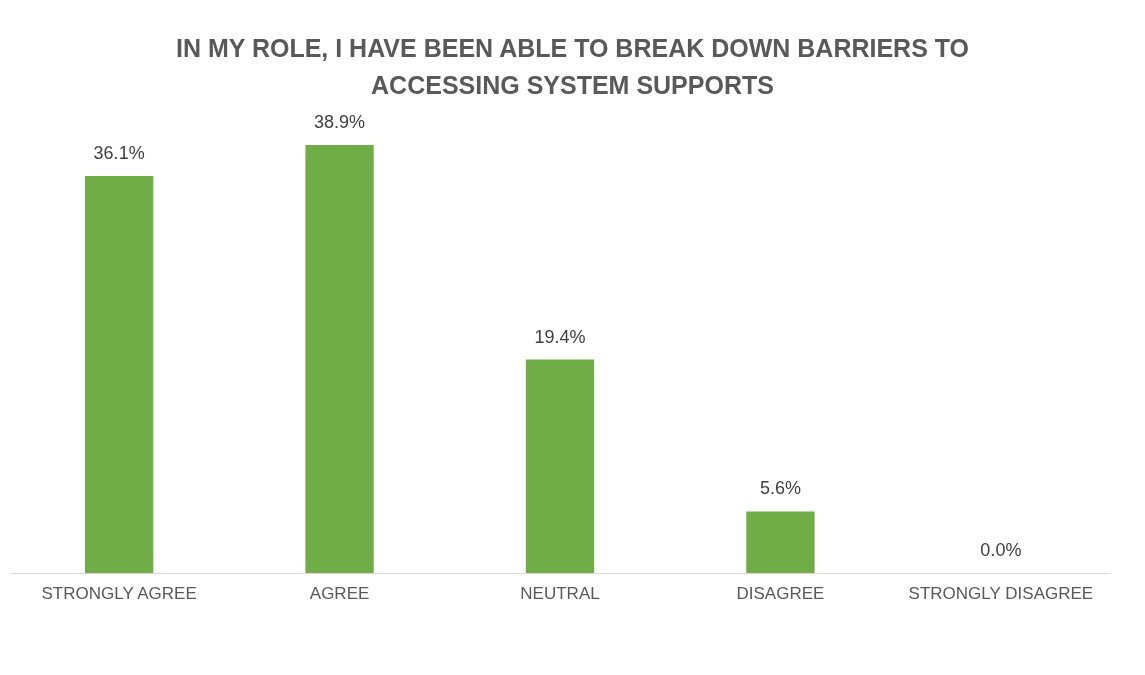 This screenshot has height=675, width=1145. Describe the element at coordinates (780, 593) in the screenshot. I see `x-tick-label: DISAGREE` at that location.